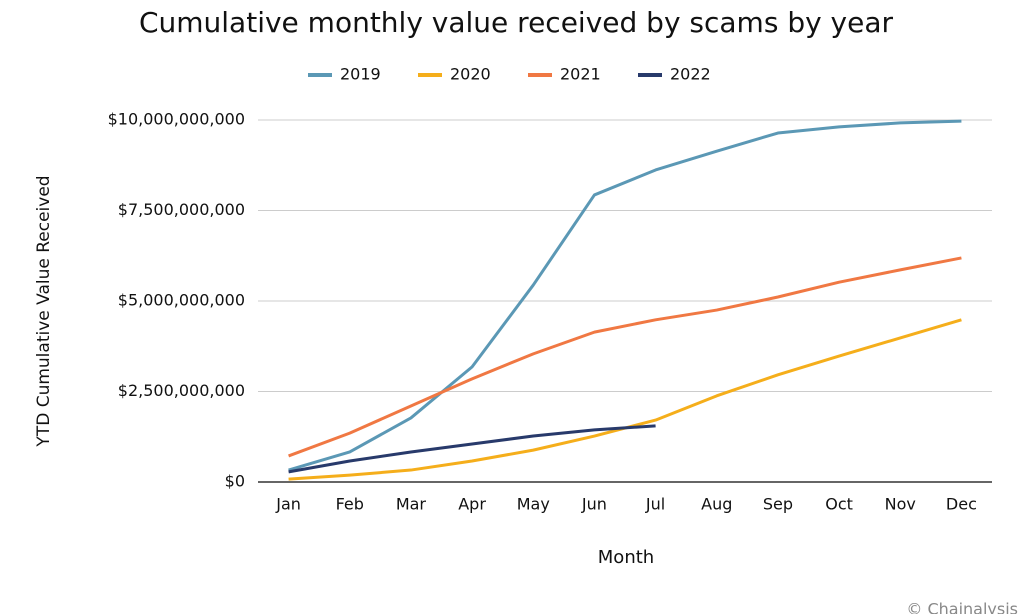 This screenshot has width=1024, height=614. I want to click on credit: © Chainalysis, so click(962, 607).